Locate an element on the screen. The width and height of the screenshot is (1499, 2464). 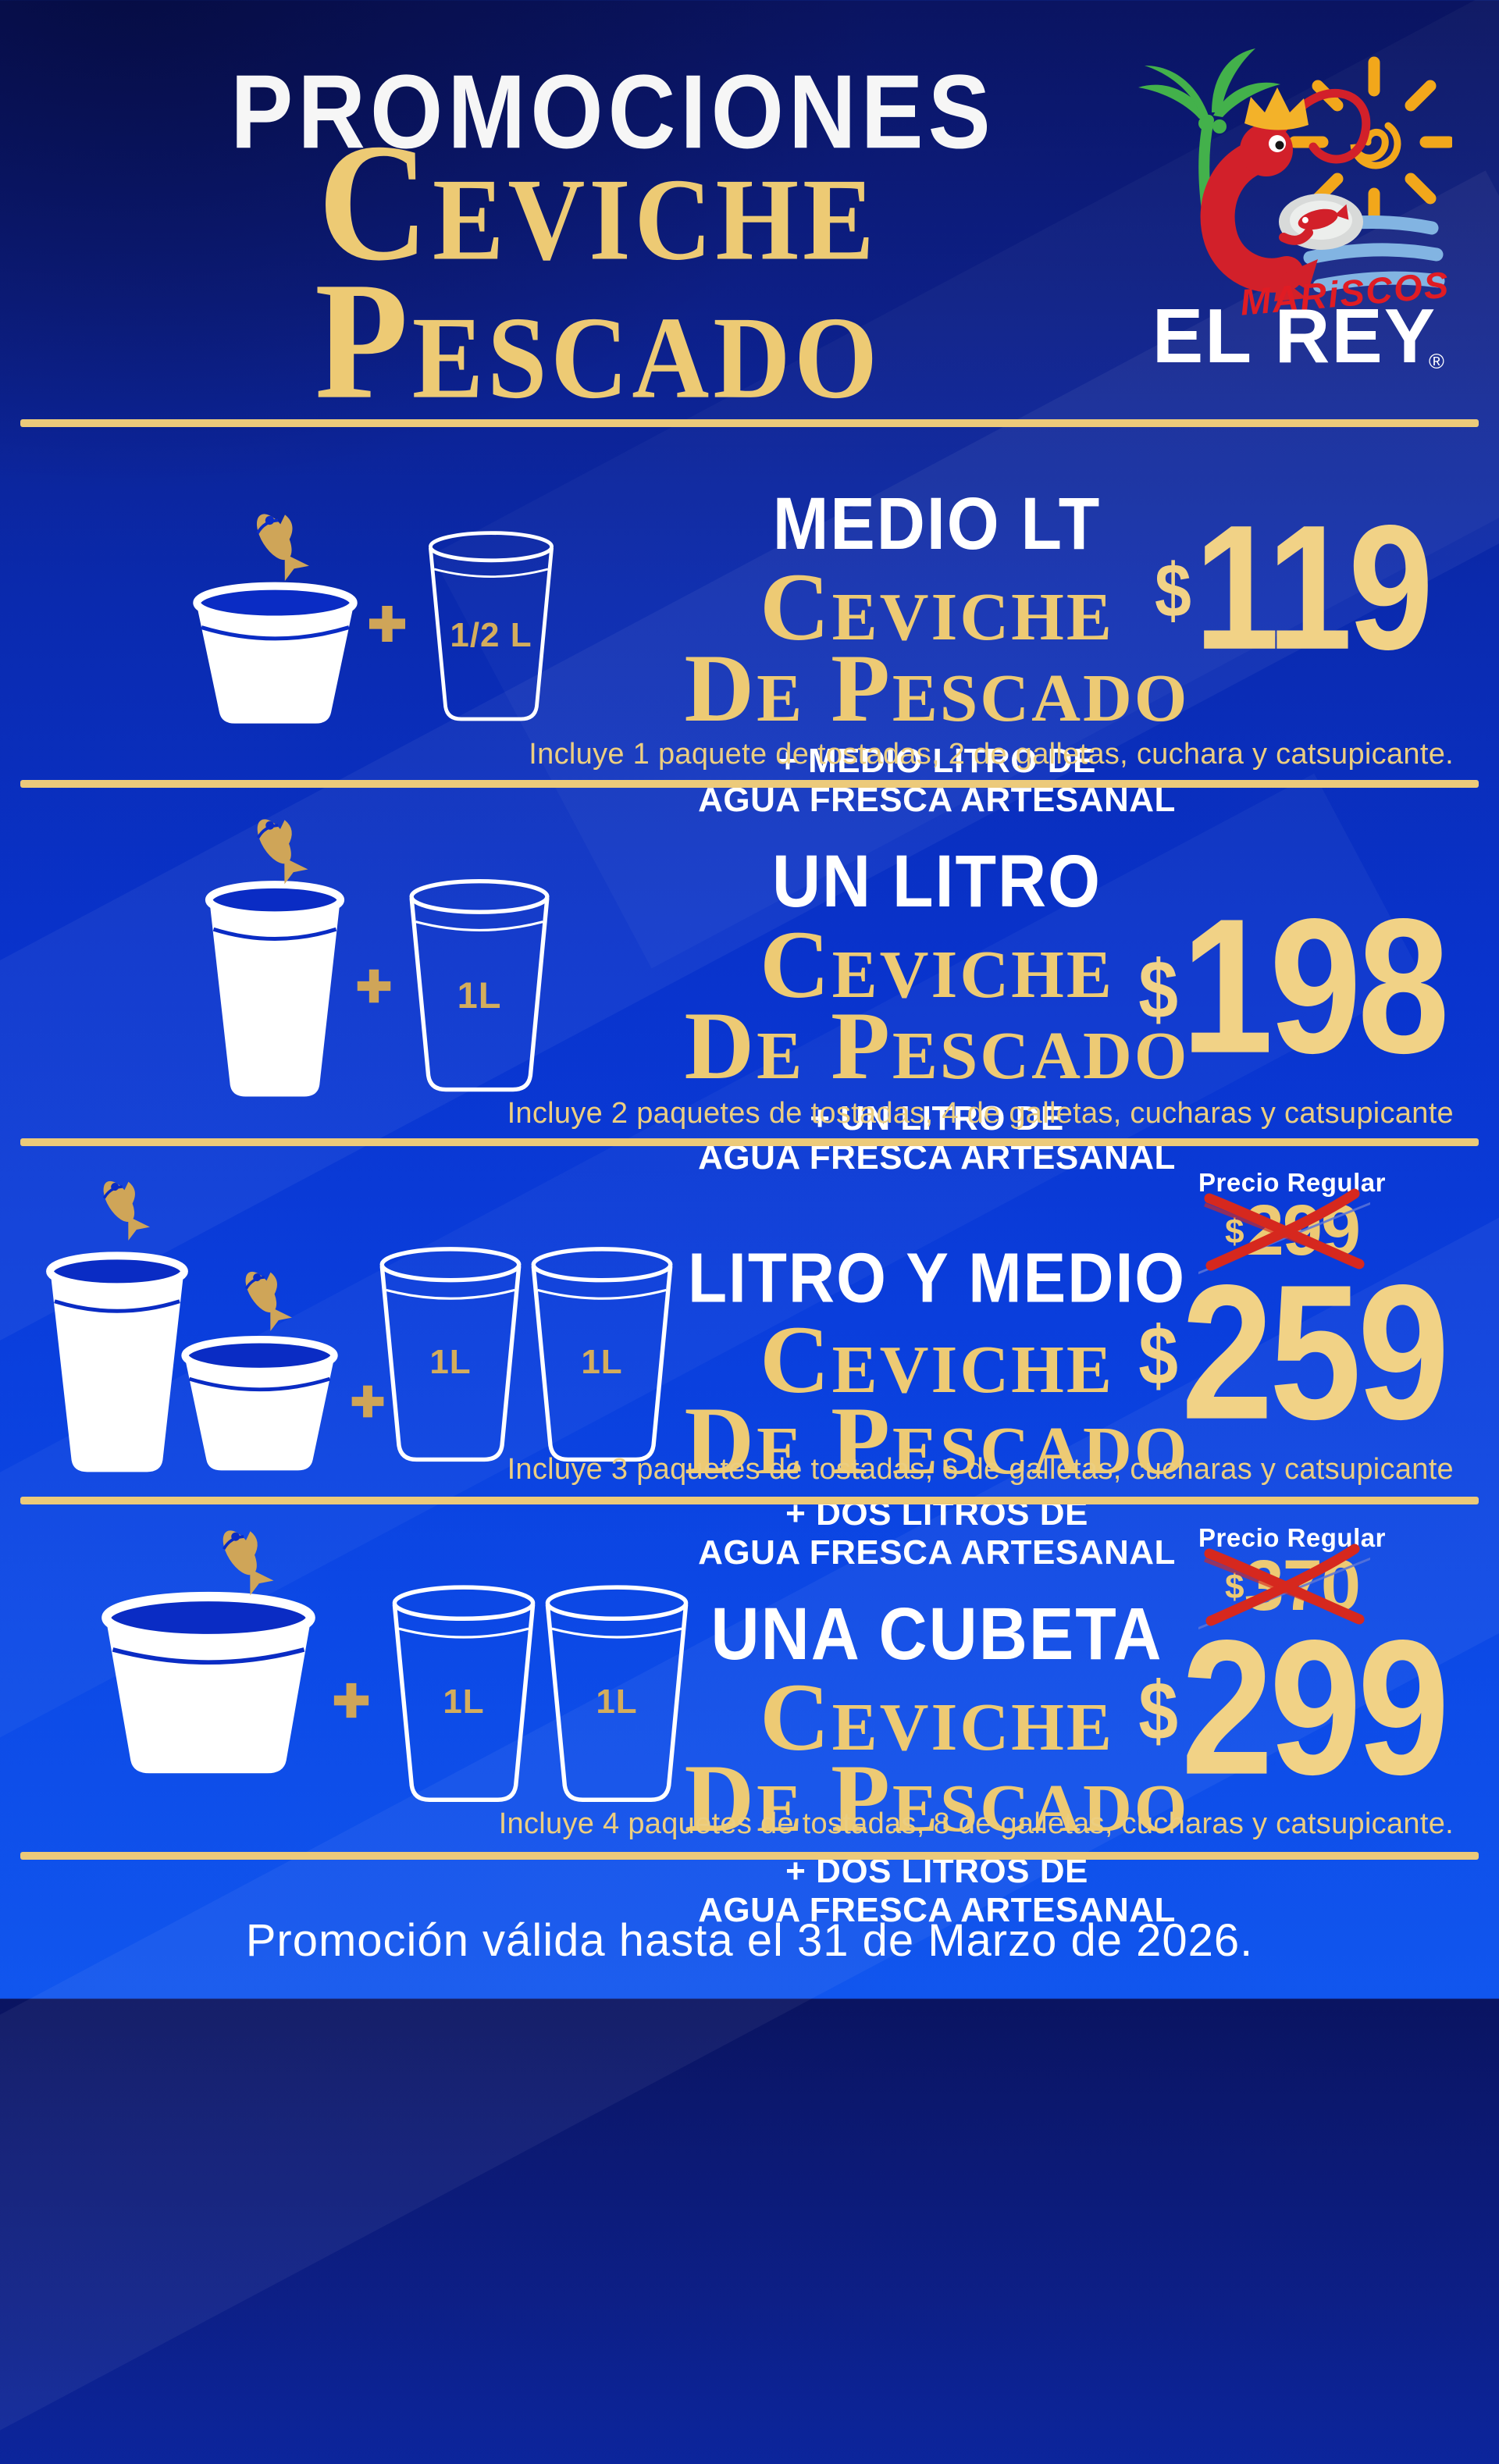
price-value: 198 is located at coordinates (1315, 986).